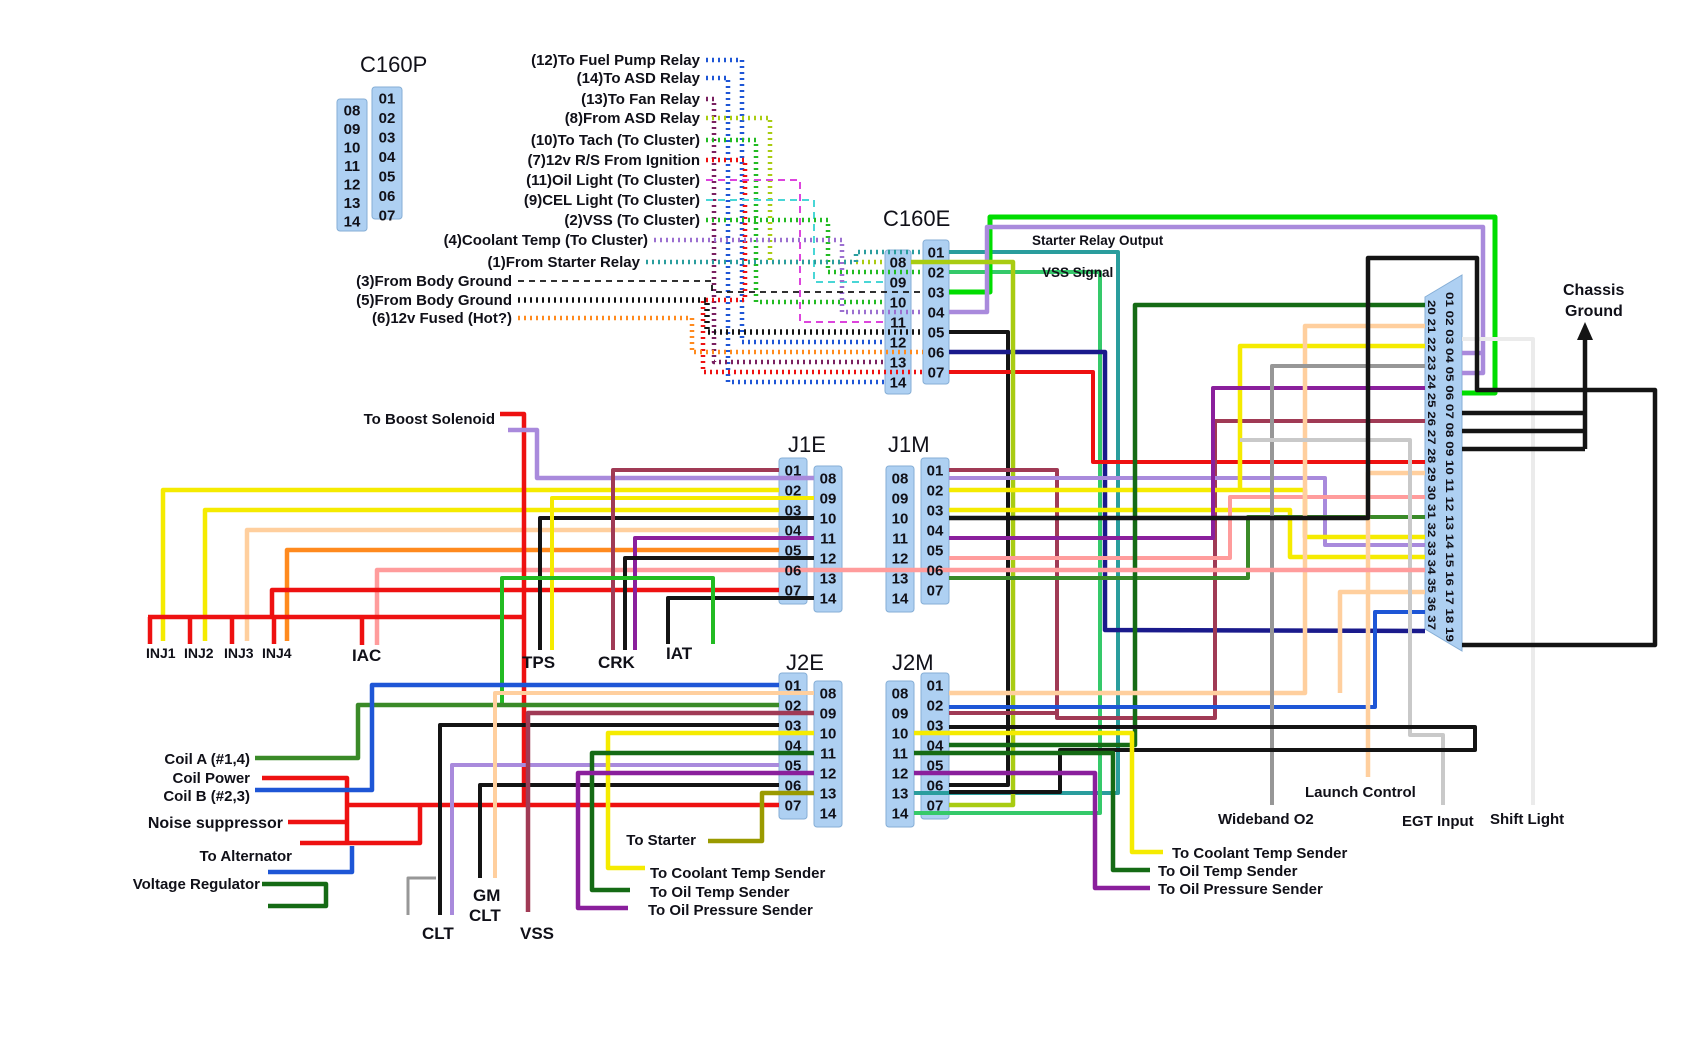 The image size is (1701, 1057). I want to click on connector-title-c160e: C160E, so click(916, 218).